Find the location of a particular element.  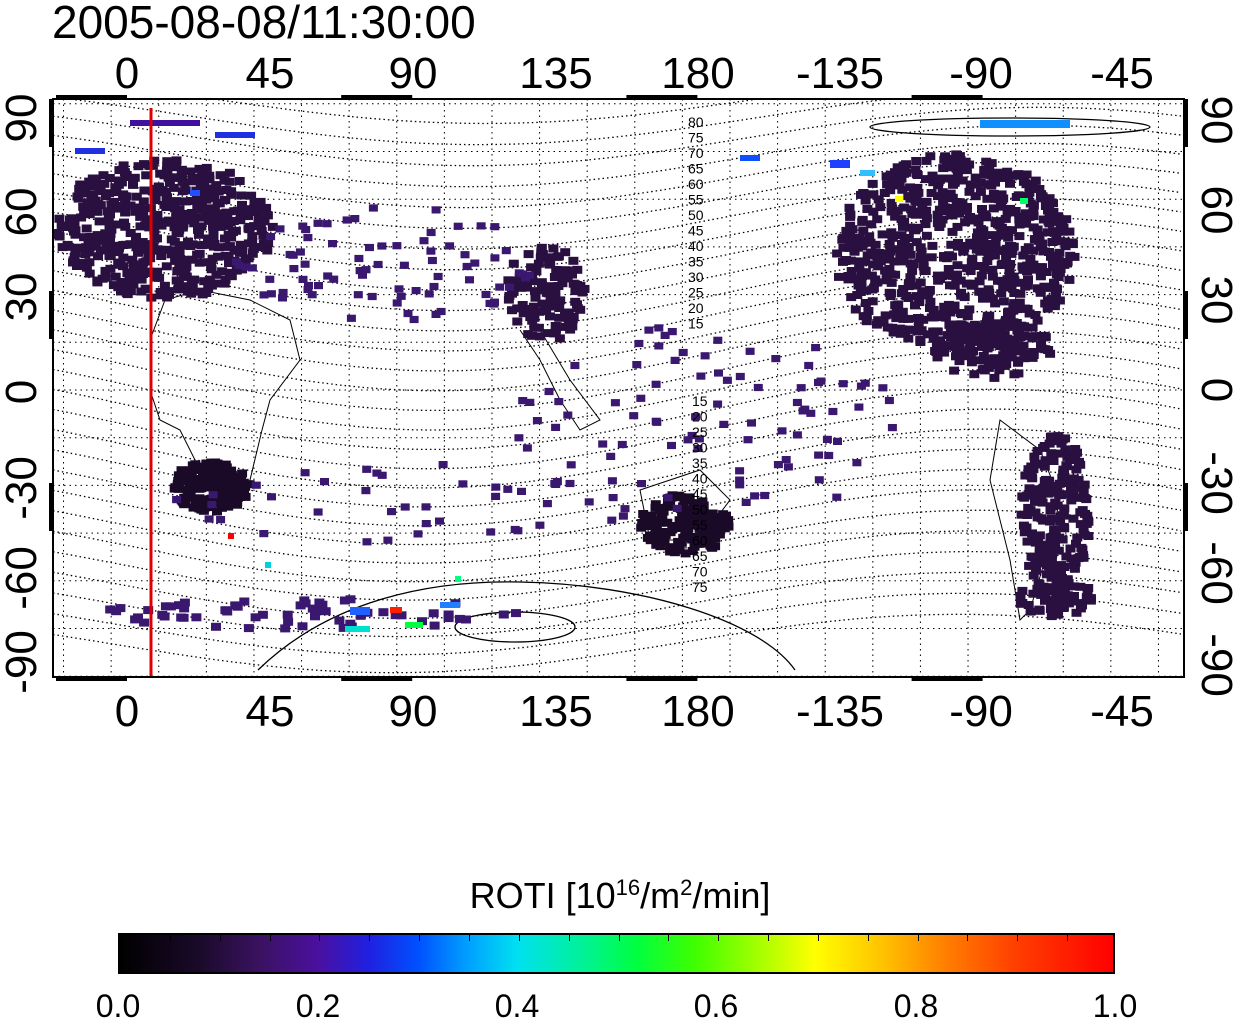

colorbar-label-main: ROTI [10 is located at coordinates (542, 895).